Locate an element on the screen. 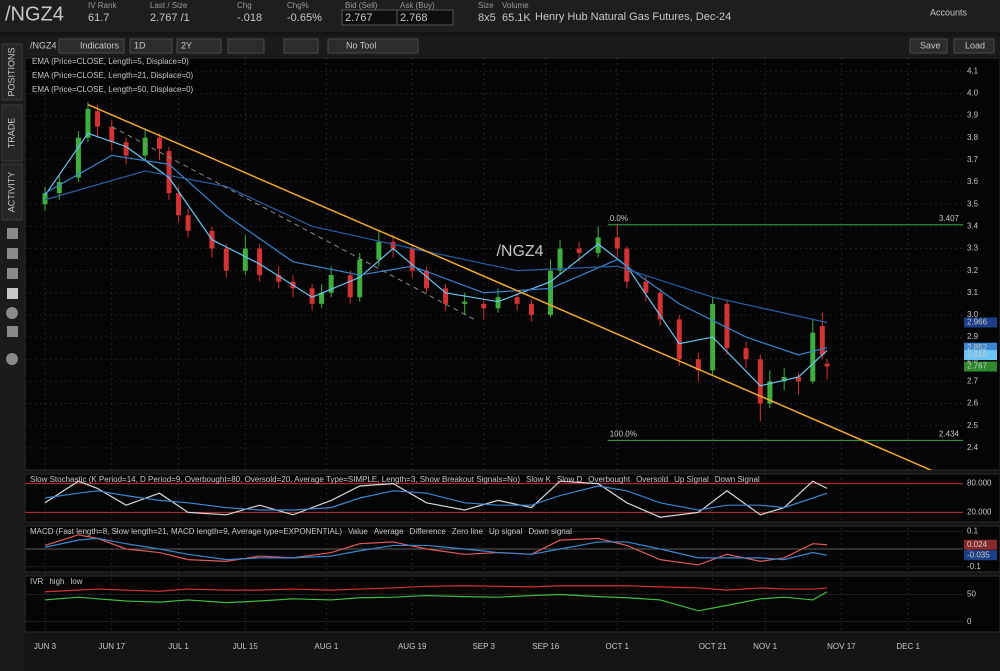 The image size is (1000, 671). header-bar is located at coordinates (500, 16).